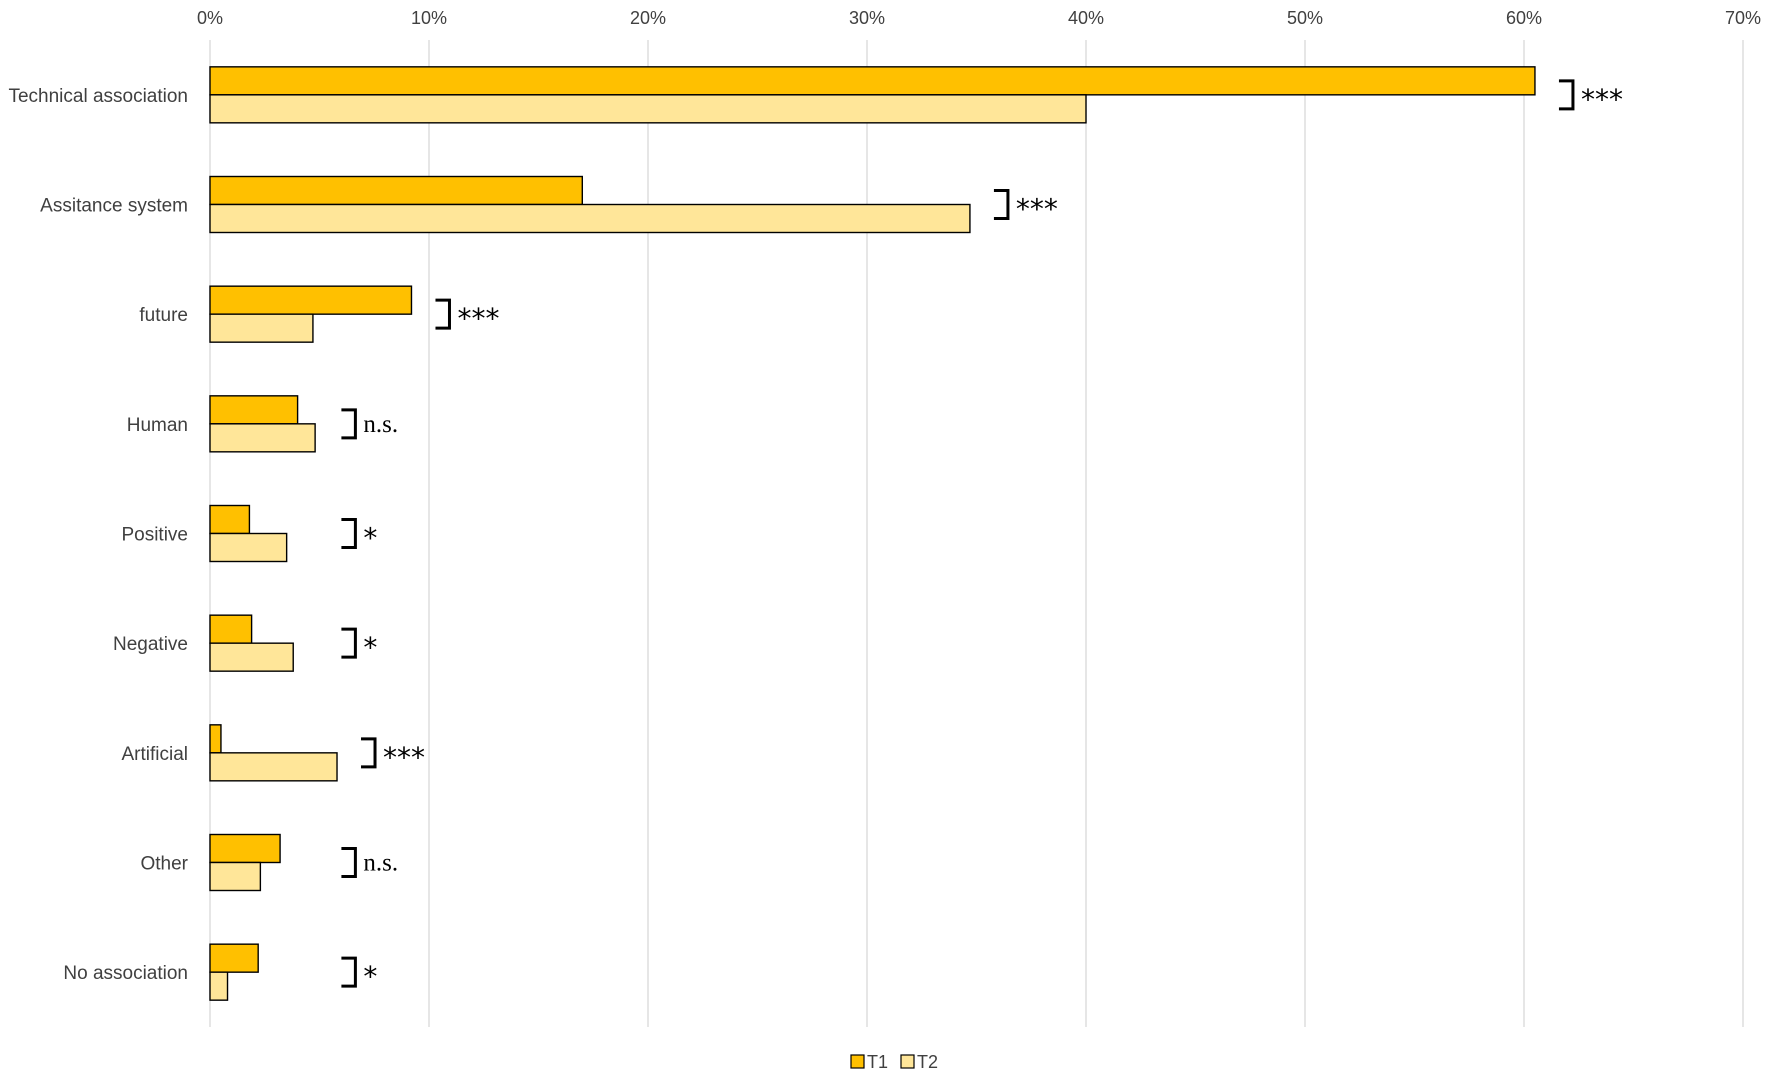  I want to click on x-tick-label: 70%, so click(1743, 18).